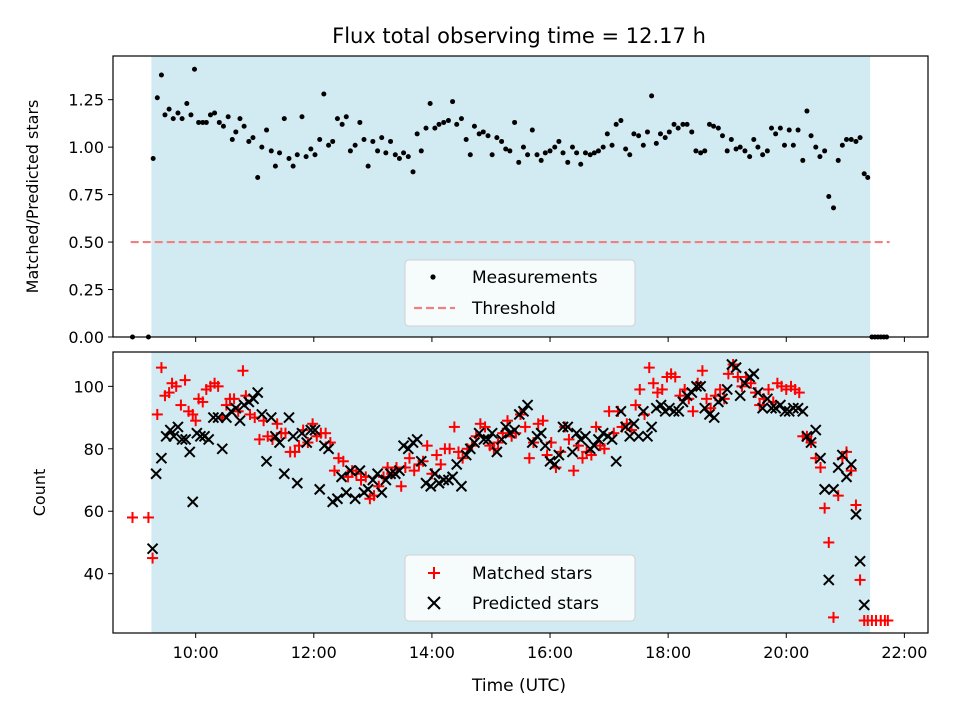 This screenshot has width=960, height=720. What do you see at coordinates (520, 293) in the screenshot?
I see `legend-top: Measurements Threshold` at bounding box center [520, 293].